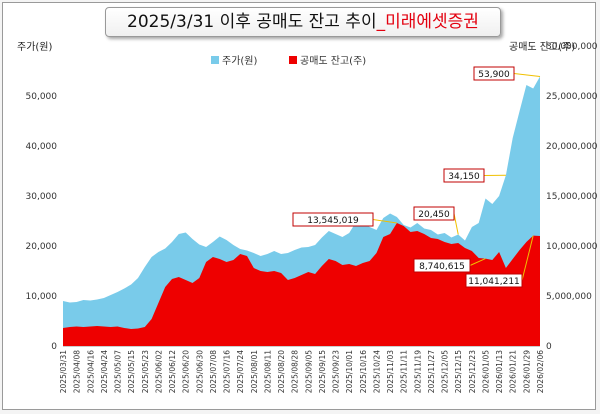  I want to click on x-tick-label: 2025/11/19, so click(417, 371).